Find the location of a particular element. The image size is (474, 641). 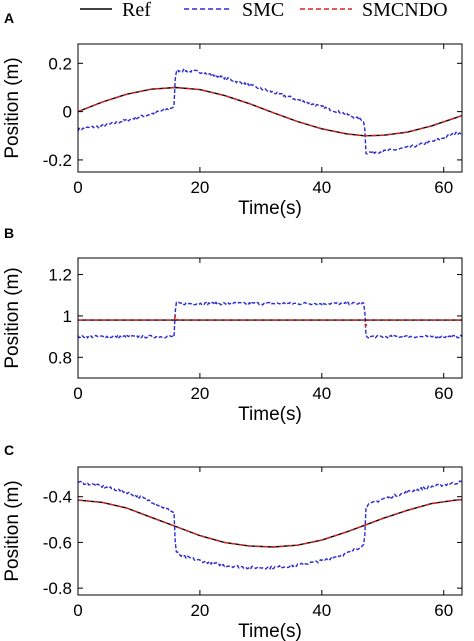

legend: Ref SMC SMCNDO is located at coordinates (264, 10).